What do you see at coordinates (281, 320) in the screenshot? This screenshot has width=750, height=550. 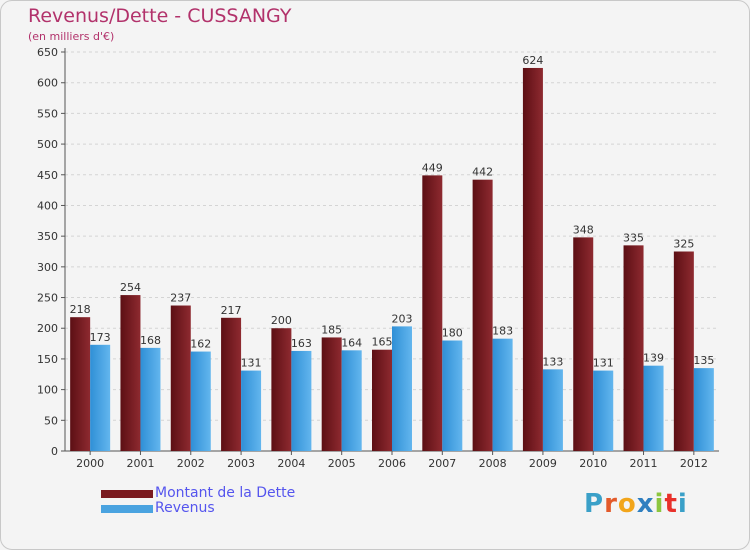 I see `data-label-dette-2004: 200` at bounding box center [281, 320].